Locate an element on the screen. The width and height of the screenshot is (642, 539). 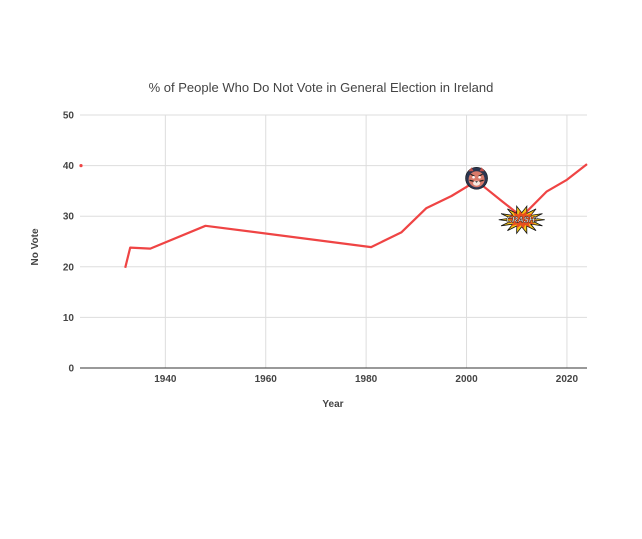
y-tick-label: 50 is located at coordinates (69, 116).